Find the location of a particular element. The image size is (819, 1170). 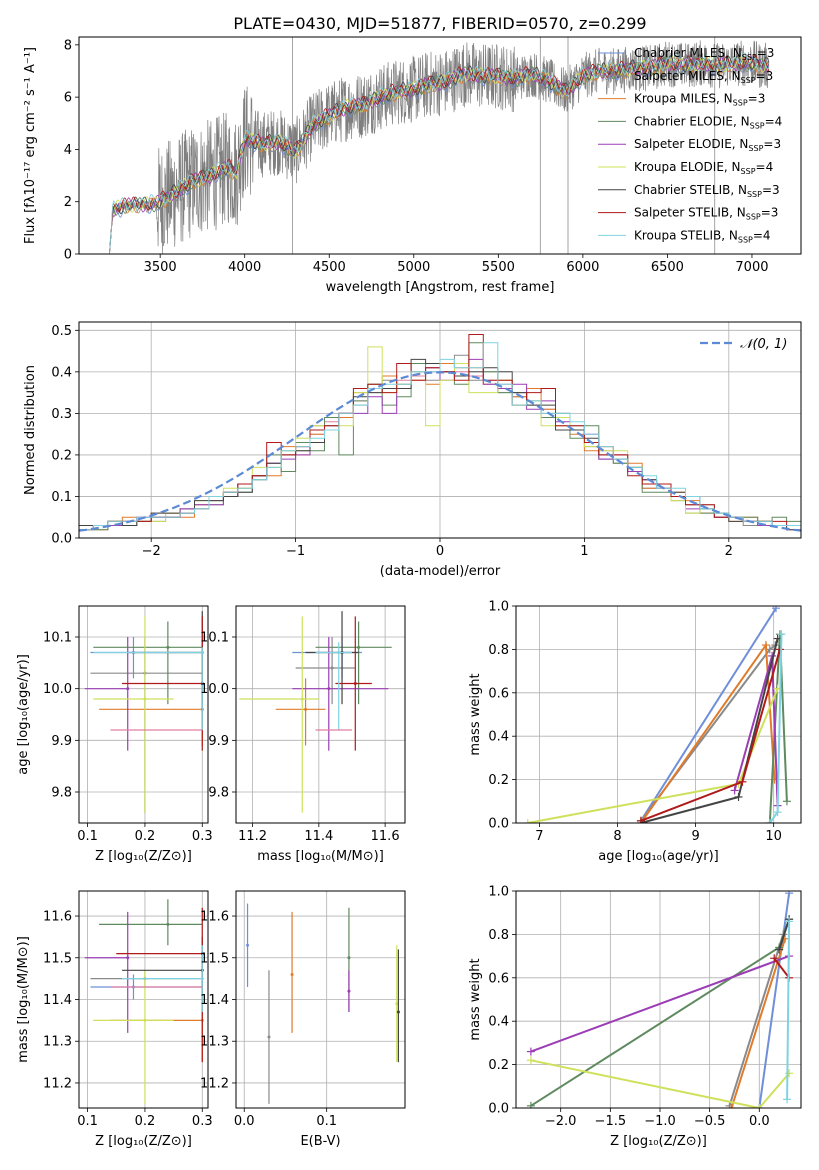

x-tick-label: 0.0 is located at coordinates (759, 1121).